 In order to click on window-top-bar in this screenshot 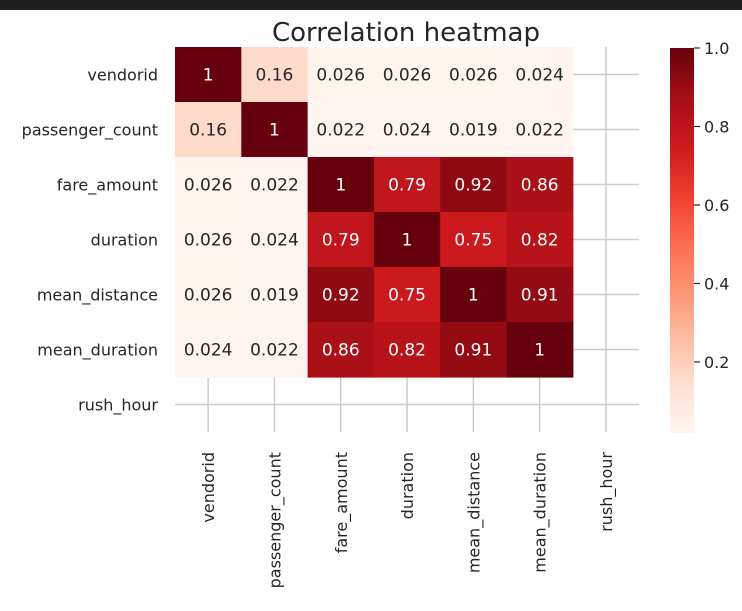, I will do `click(371, 5)`.